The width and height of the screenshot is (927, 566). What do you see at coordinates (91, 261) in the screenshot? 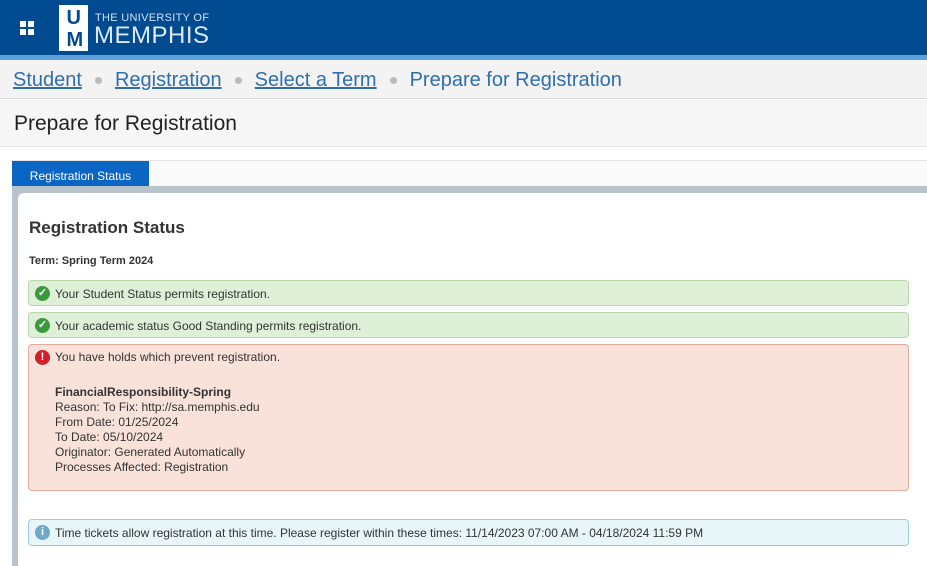
I see `term-label: Term: Spring Term 2024` at bounding box center [91, 261].